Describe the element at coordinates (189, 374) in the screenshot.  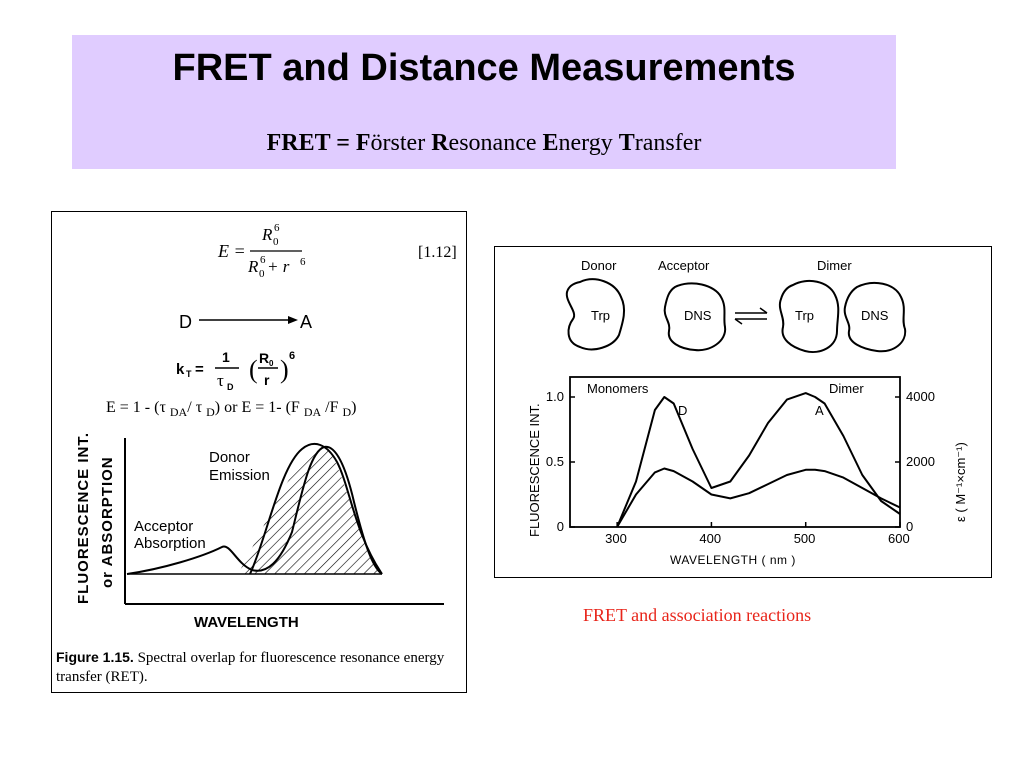
I see `kt-subscript: T` at that location.